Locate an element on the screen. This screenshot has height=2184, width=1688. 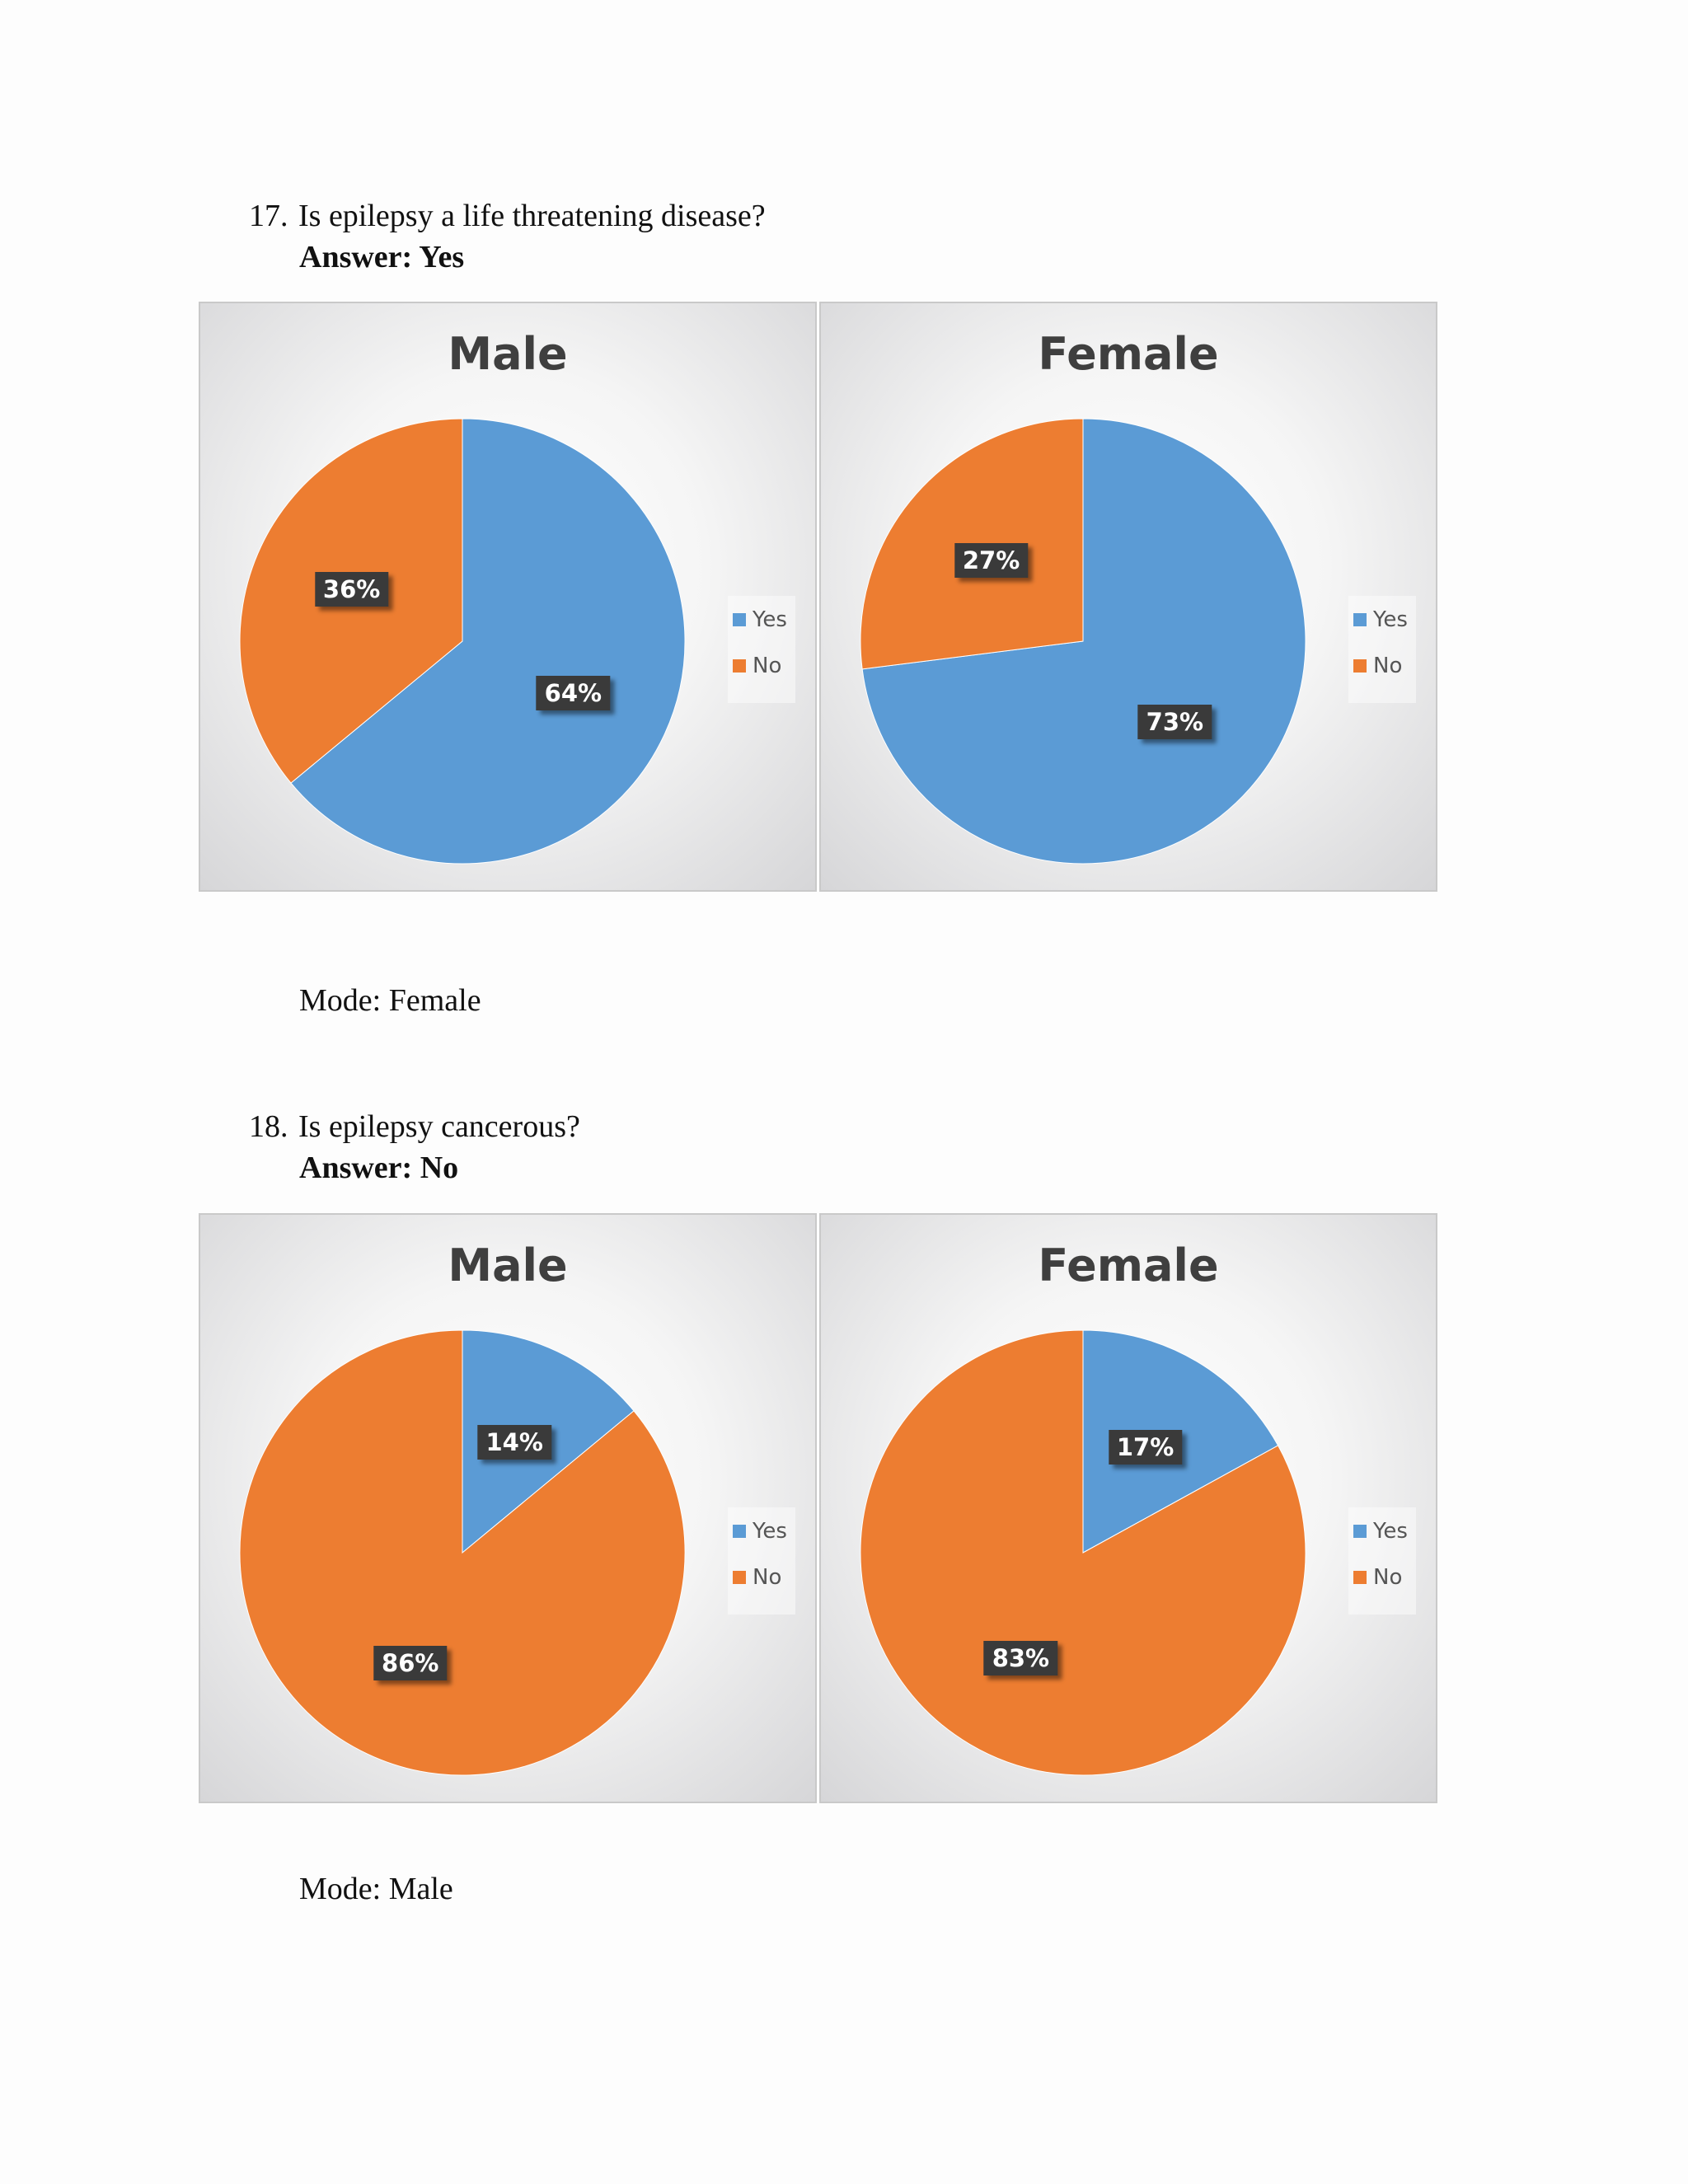
chart-q17-female: Female 73% 27% Yes No is located at coordinates (1128, 597).